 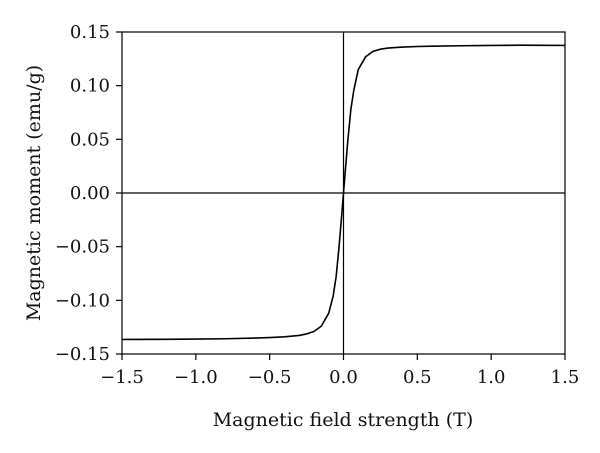 What do you see at coordinates (90, 139) in the screenshot?
I see `y-tick-label: 0.05` at bounding box center [90, 139].